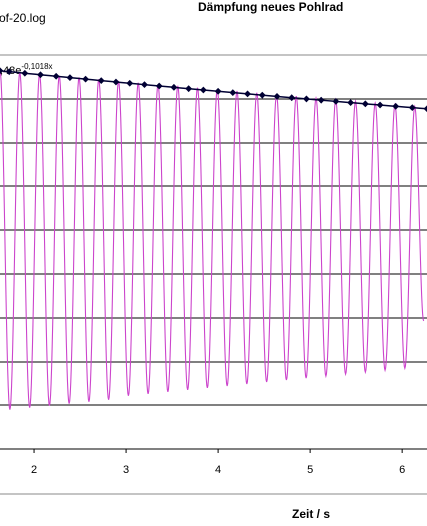 Image resolution: width=427 pixels, height=526 pixels. Describe the element at coordinates (34, 470) in the screenshot. I see `x-tick-label: 2` at that location.